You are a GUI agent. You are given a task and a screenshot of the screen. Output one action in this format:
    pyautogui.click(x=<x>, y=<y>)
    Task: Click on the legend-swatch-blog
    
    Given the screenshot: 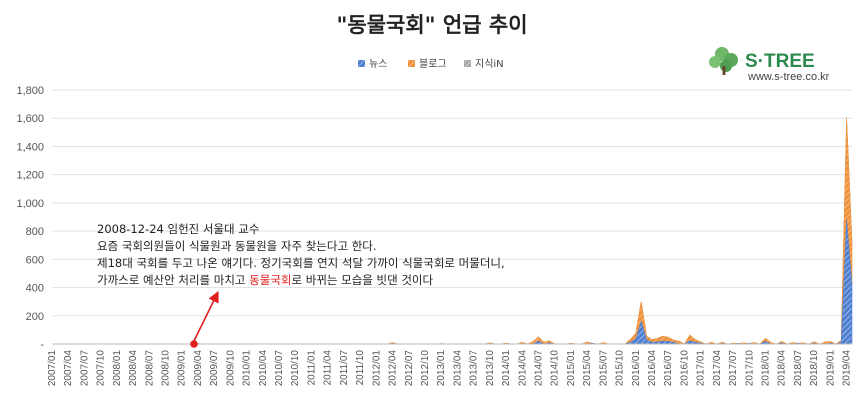 What is the action you would take?
    pyautogui.click(x=411, y=63)
    